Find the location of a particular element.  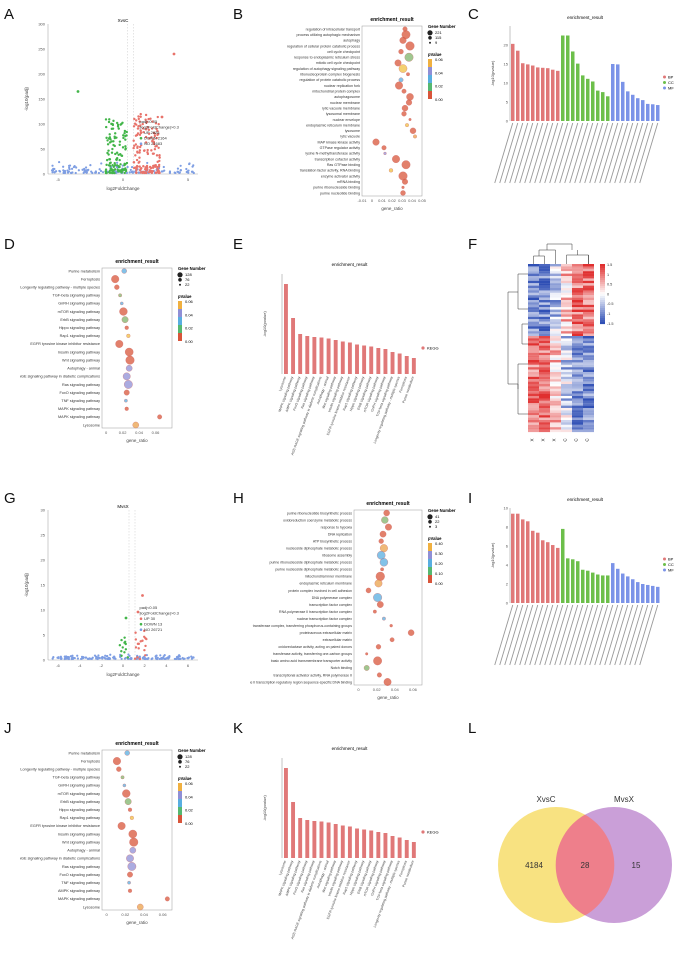

category-label: translation factor activity, RNA binding is located at coordinates (330, 171).